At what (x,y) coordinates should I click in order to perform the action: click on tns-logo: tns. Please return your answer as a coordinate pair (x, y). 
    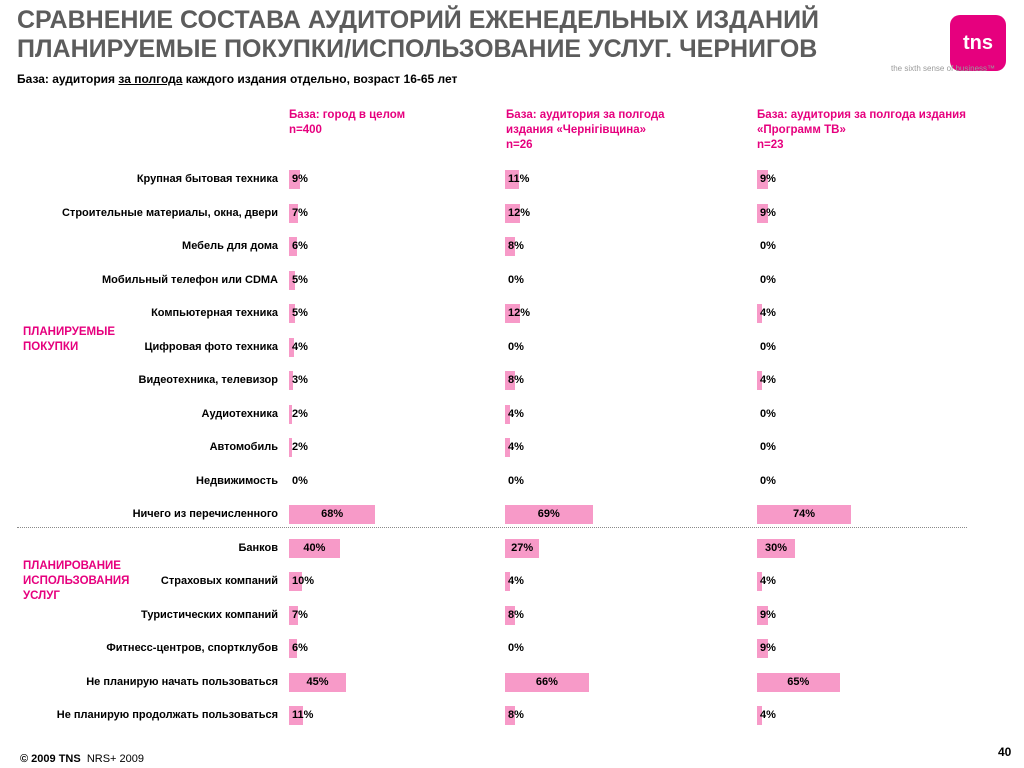
    Looking at the image, I should click on (978, 43).